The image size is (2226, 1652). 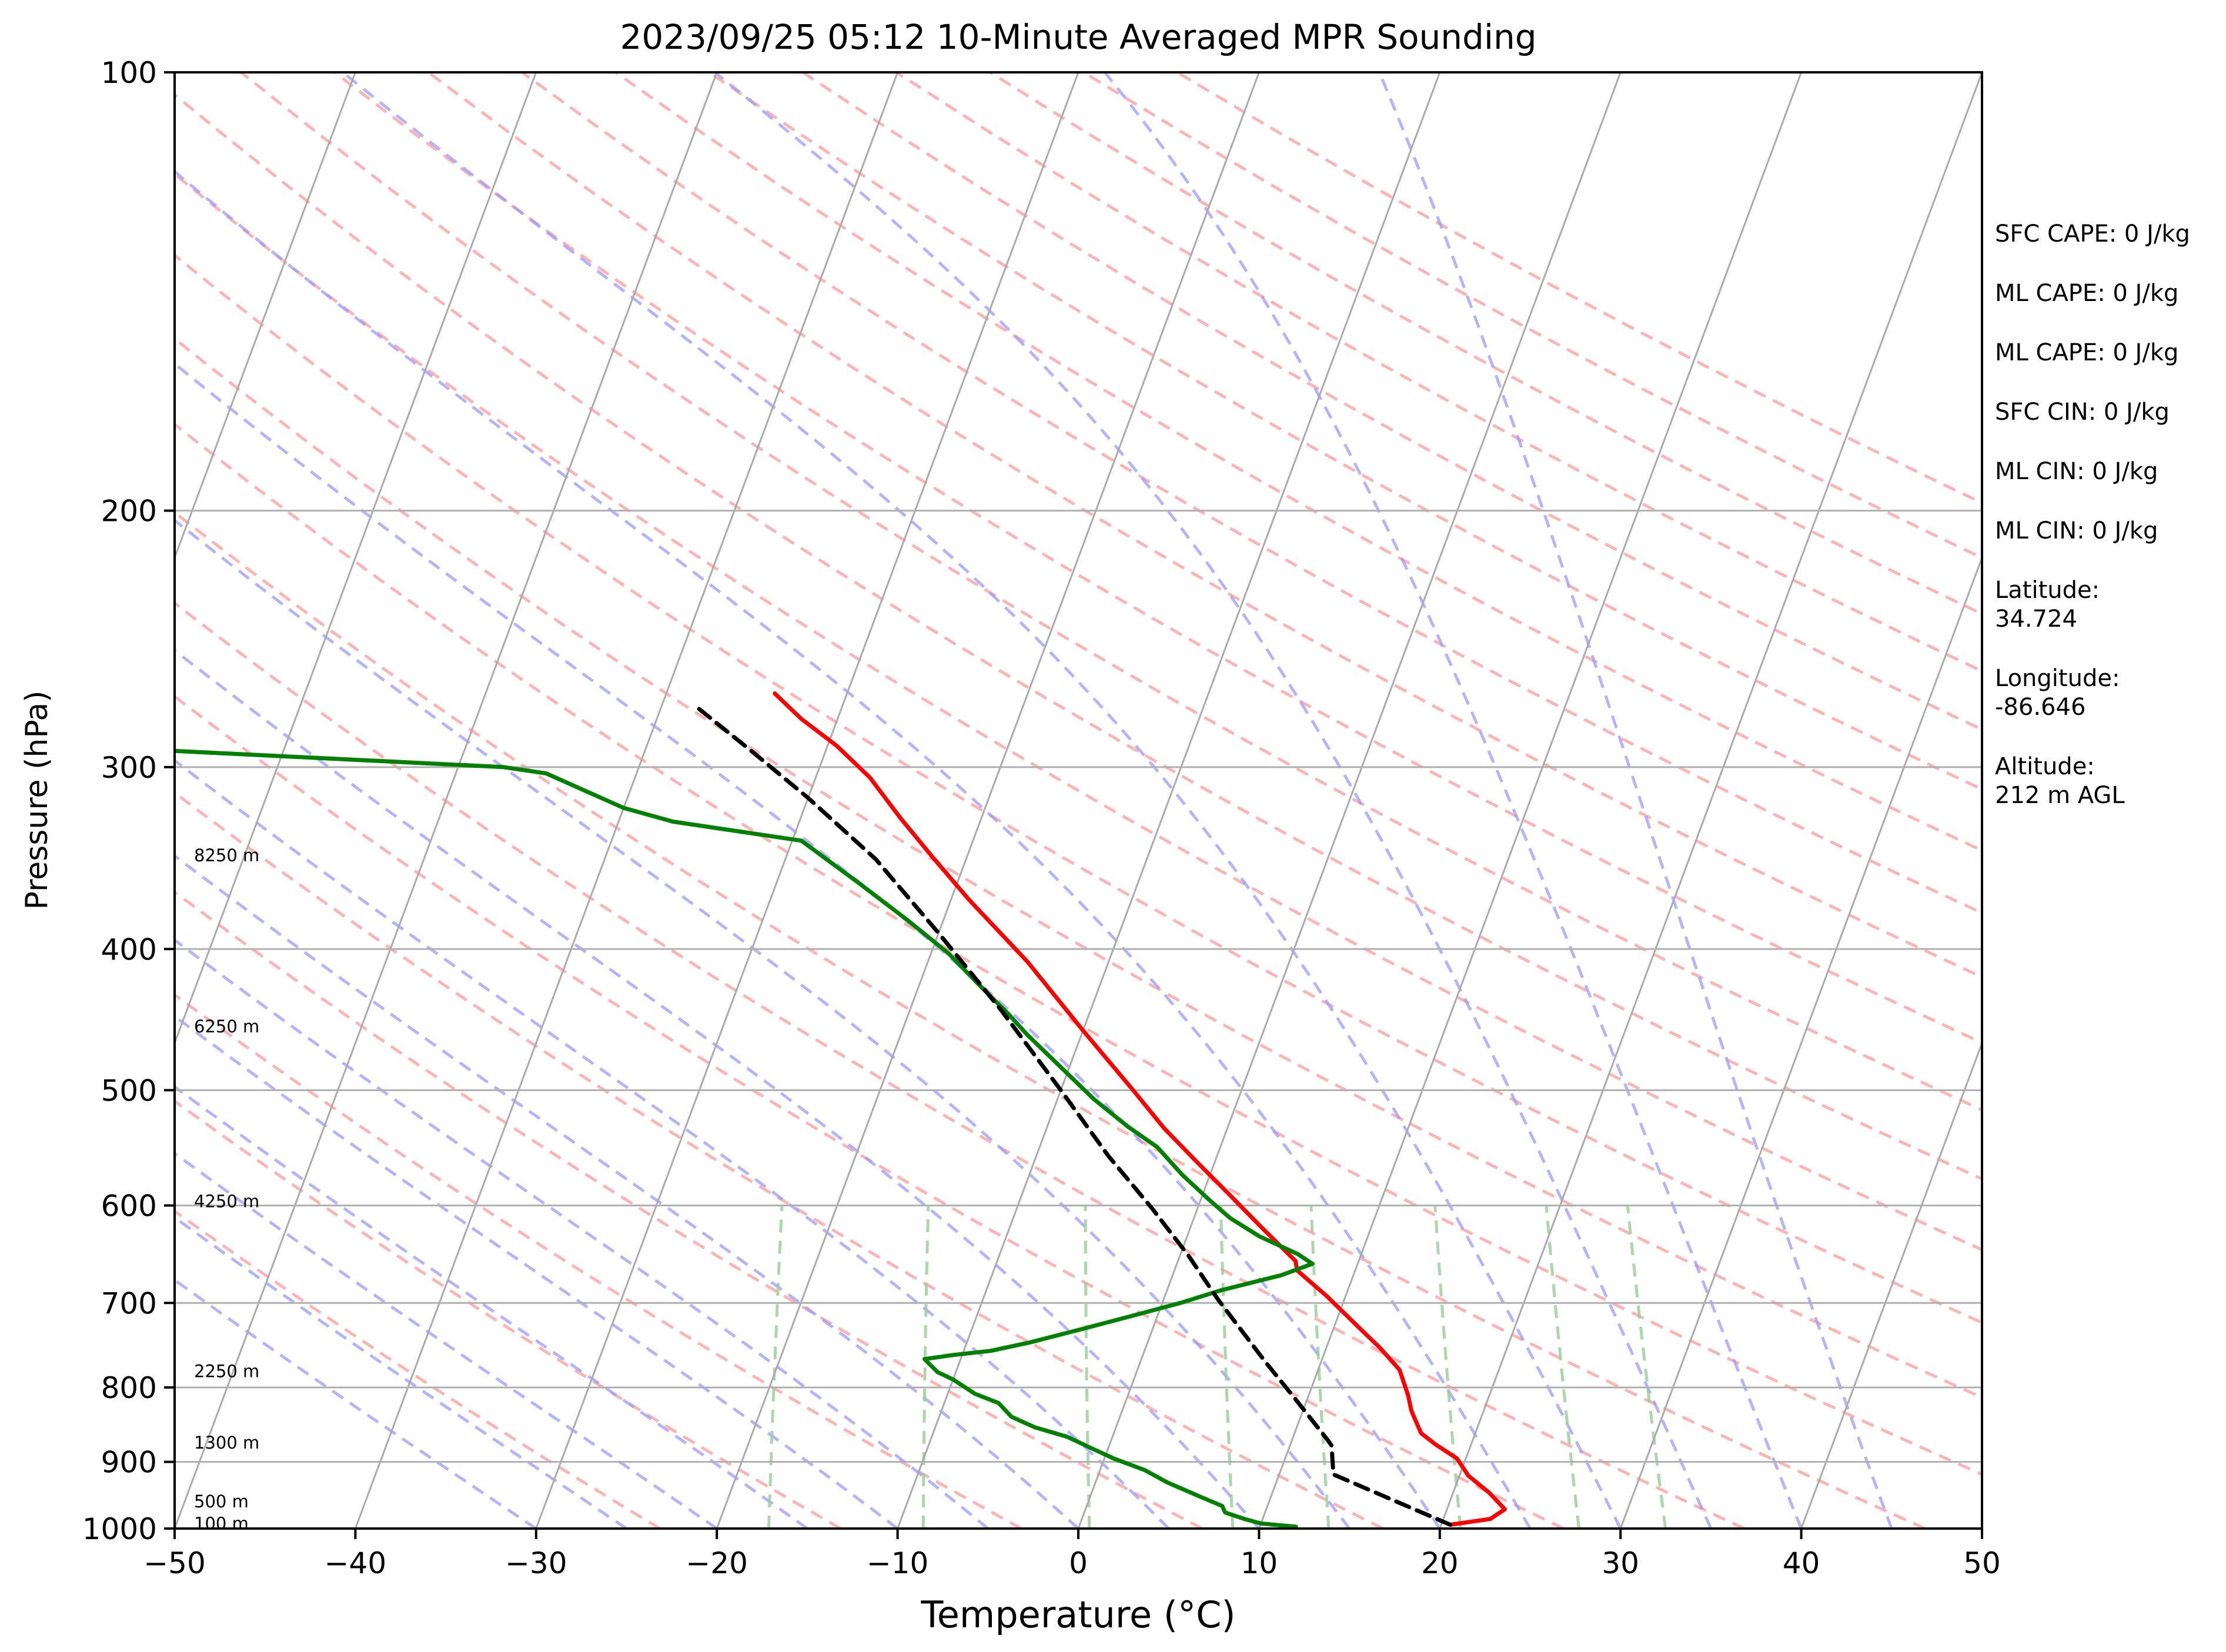 What do you see at coordinates (1440, 1563) in the screenshot?
I see `x-tick-label: 20` at bounding box center [1440, 1563].